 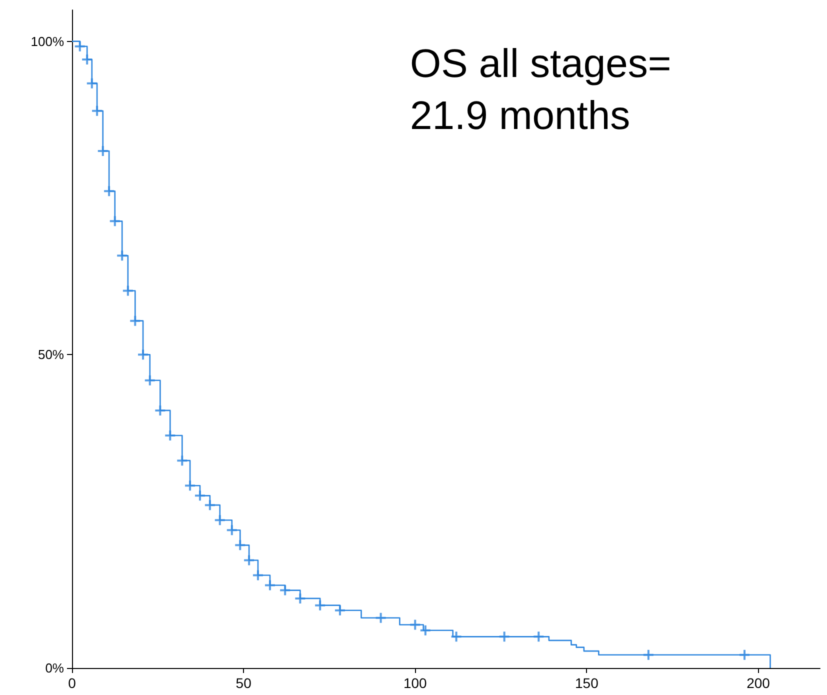 What do you see at coordinates (47, 41) in the screenshot?
I see `y-tick-label: 100%` at bounding box center [47, 41].